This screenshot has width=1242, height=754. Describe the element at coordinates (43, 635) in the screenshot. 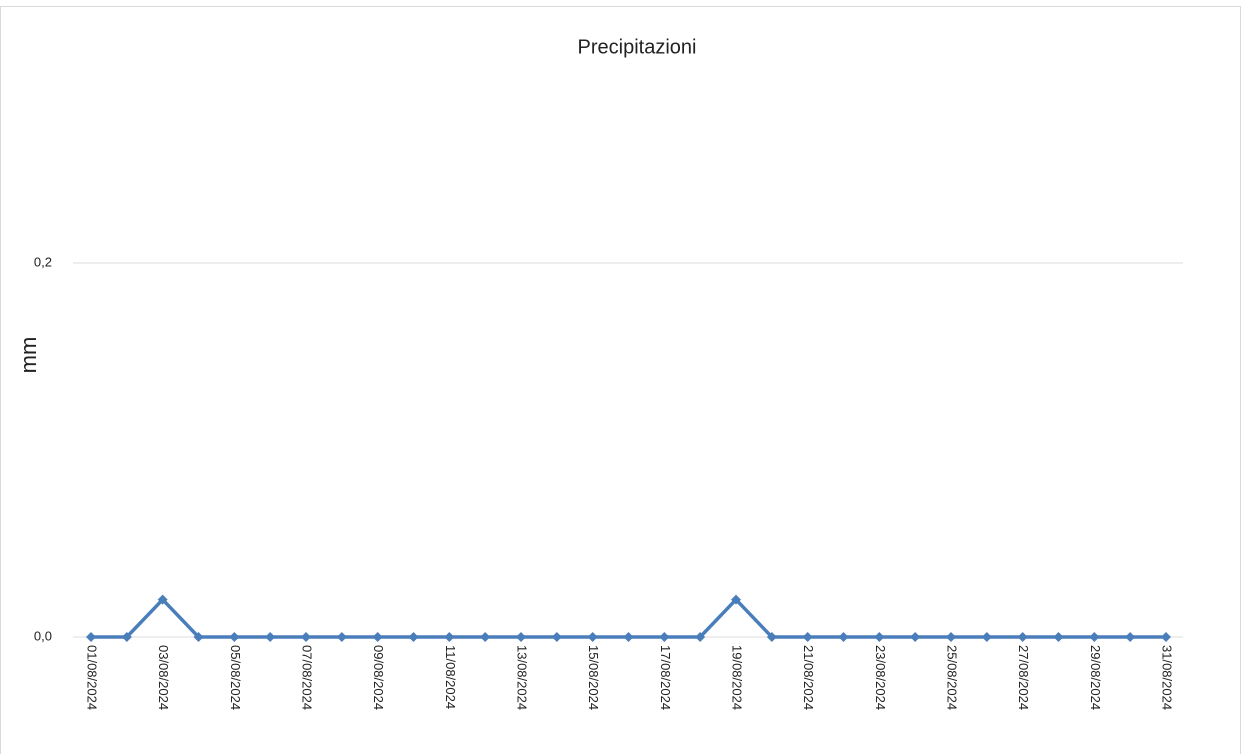

I see `y-tick-label: 0,0` at that location.